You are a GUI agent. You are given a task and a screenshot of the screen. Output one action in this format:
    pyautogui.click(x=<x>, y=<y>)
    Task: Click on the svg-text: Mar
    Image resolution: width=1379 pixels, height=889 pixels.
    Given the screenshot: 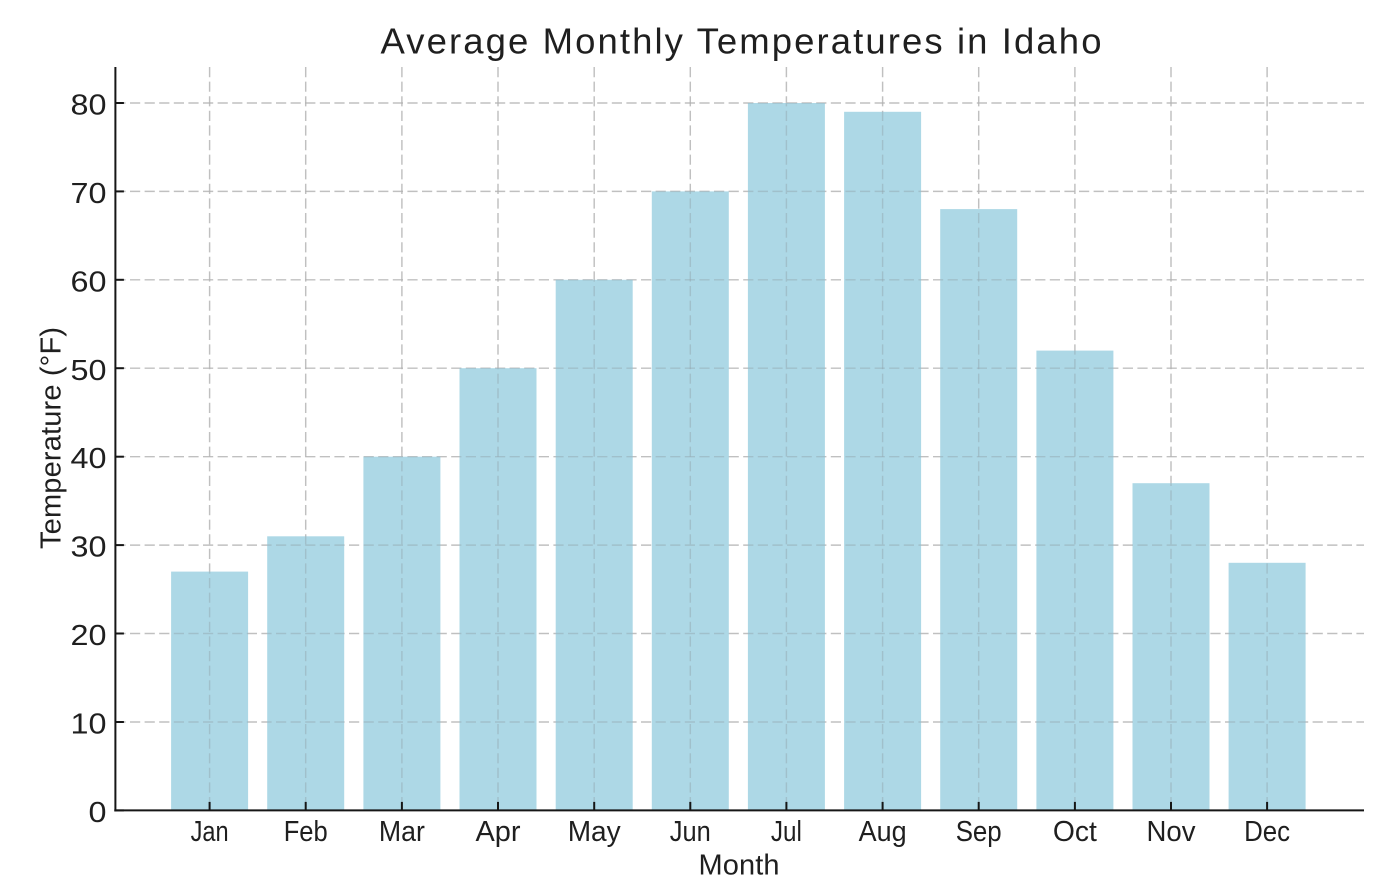 What is the action you would take?
    pyautogui.click(x=402, y=832)
    